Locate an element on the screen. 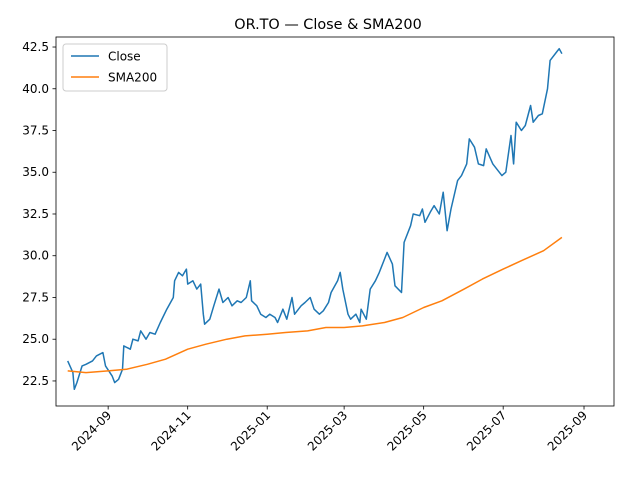 Image resolution: width=640 pixels, height=480 pixels. y-tick-label: 35.0 is located at coordinates (35, 172).